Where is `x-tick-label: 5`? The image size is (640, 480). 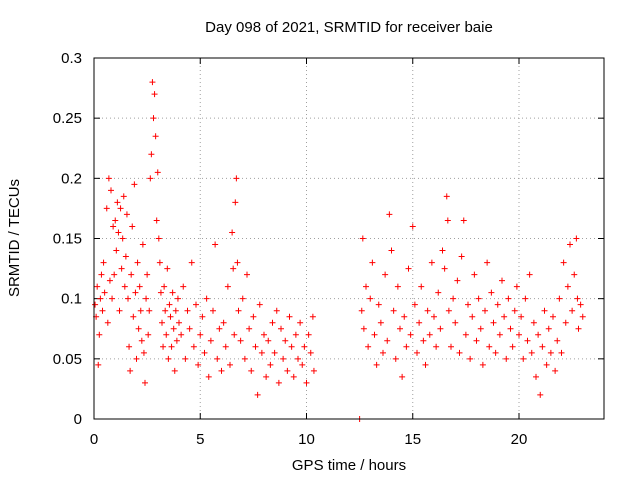
x-tick-label: 5 is located at coordinates (200, 439).